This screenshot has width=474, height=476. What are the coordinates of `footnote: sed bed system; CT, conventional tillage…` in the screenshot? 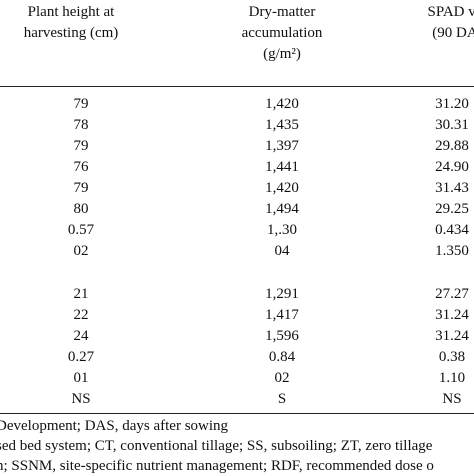 It's located at (216, 446).